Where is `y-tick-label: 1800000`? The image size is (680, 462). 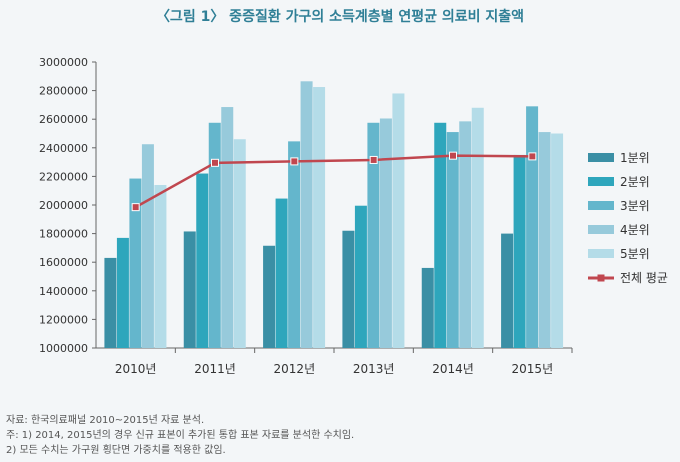 y-tick-label: 1800000 is located at coordinates (63, 234).